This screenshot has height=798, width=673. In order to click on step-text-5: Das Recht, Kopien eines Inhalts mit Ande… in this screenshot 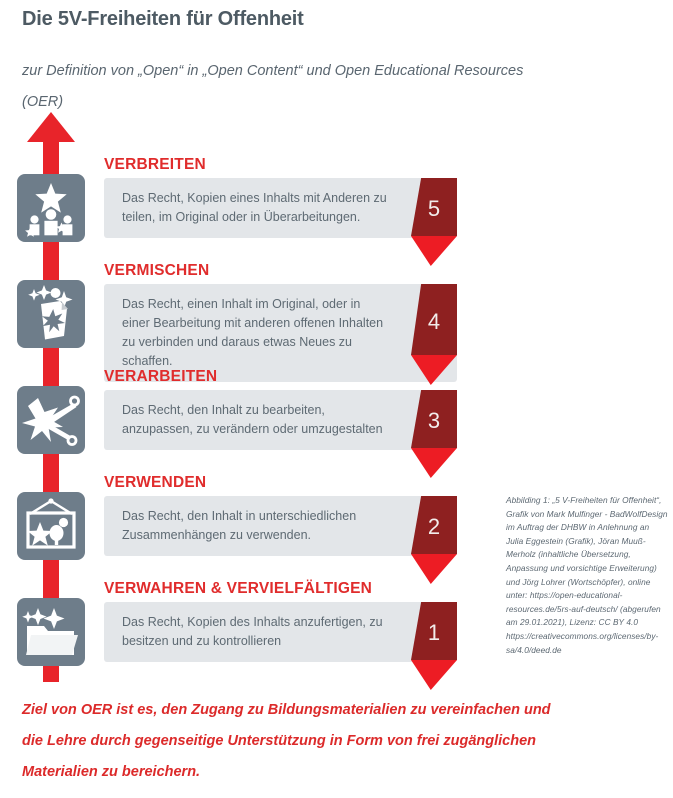, I will do `click(254, 207)`.